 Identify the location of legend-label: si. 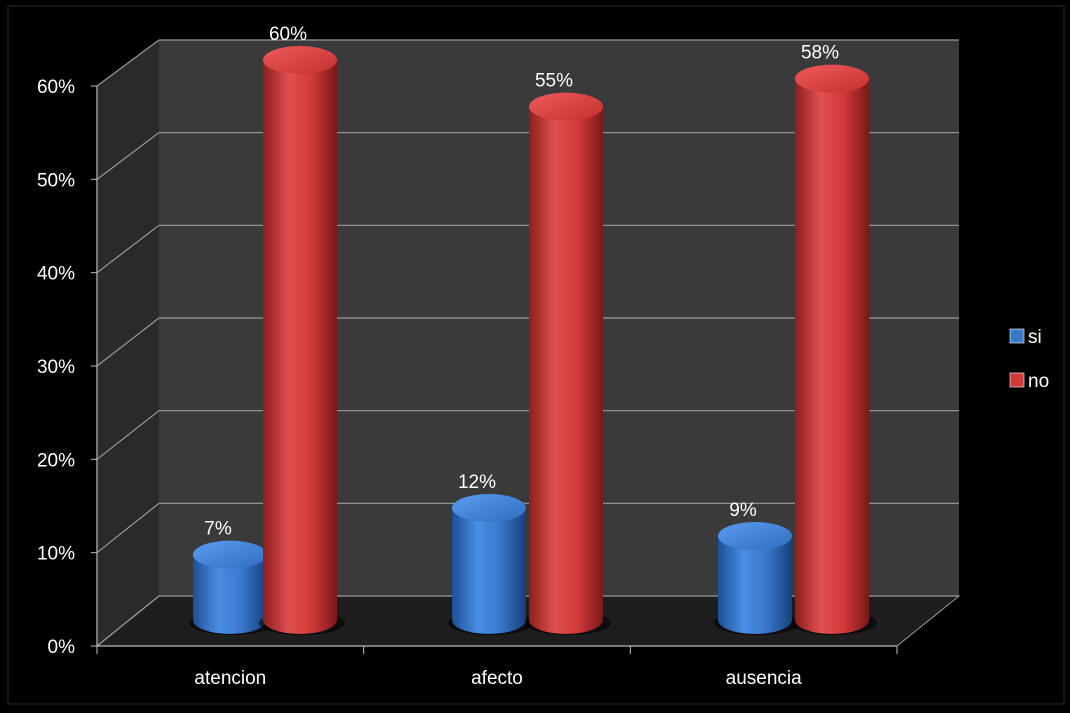
(1035, 337).